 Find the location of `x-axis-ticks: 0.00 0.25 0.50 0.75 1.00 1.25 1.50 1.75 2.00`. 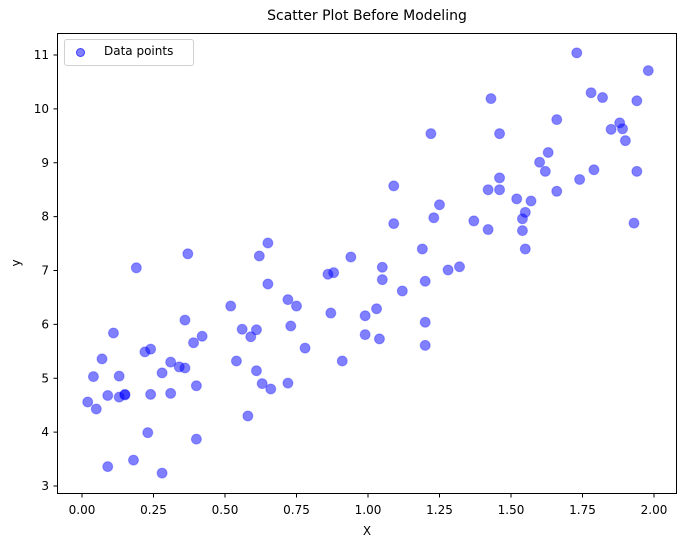

x-axis-ticks: 0.00 0.25 0.50 0.75 1.00 1.25 1.50 1.75 2.00 is located at coordinates (368, 505).